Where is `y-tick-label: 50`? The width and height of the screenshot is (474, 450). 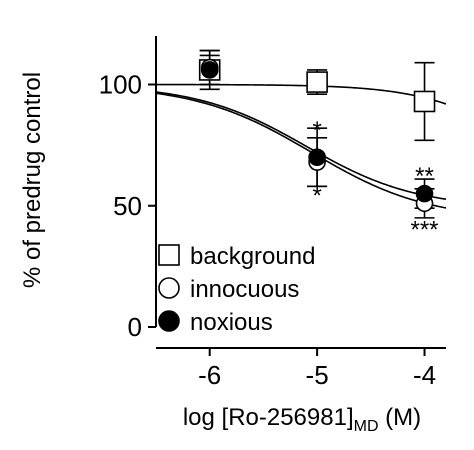 y-tick-label: 50 is located at coordinates (127, 206).